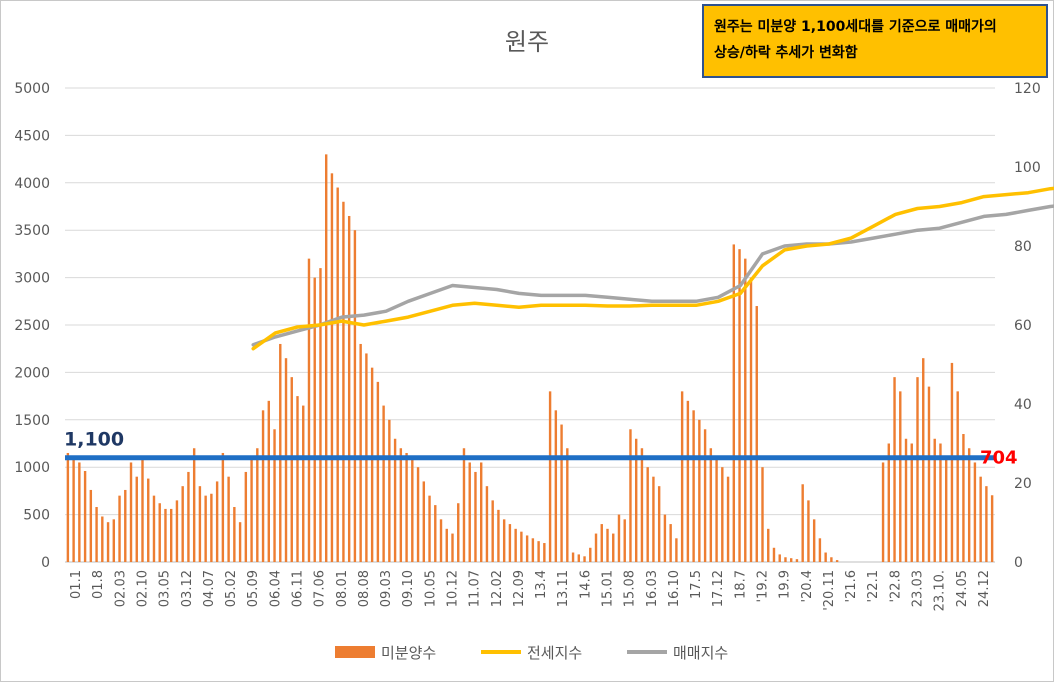  Describe the element at coordinates (1018, 563) in the screenshot. I see `right-axis-tick-label: 0` at that location.